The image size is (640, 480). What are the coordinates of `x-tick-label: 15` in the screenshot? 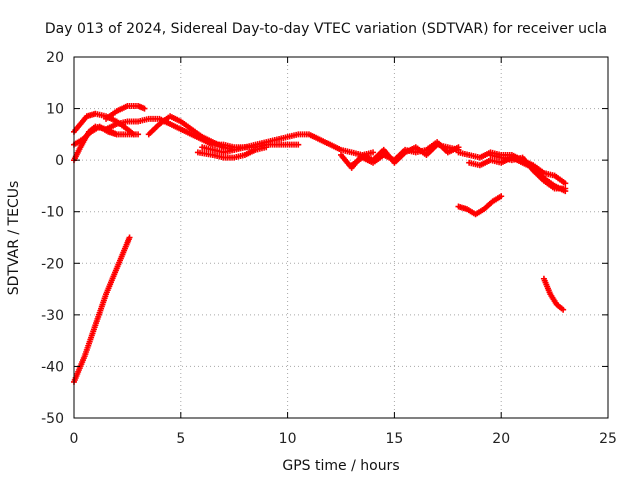 It's located at (394, 439).